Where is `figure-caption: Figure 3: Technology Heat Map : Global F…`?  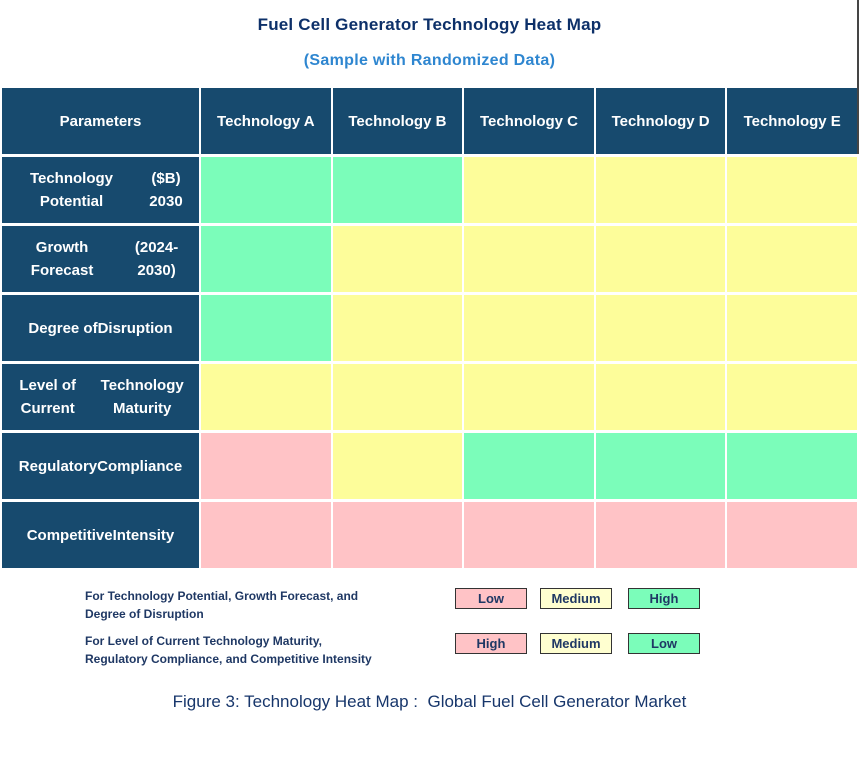 figure-caption: Figure 3: Technology Heat Map : Global F… is located at coordinates (429, 701).